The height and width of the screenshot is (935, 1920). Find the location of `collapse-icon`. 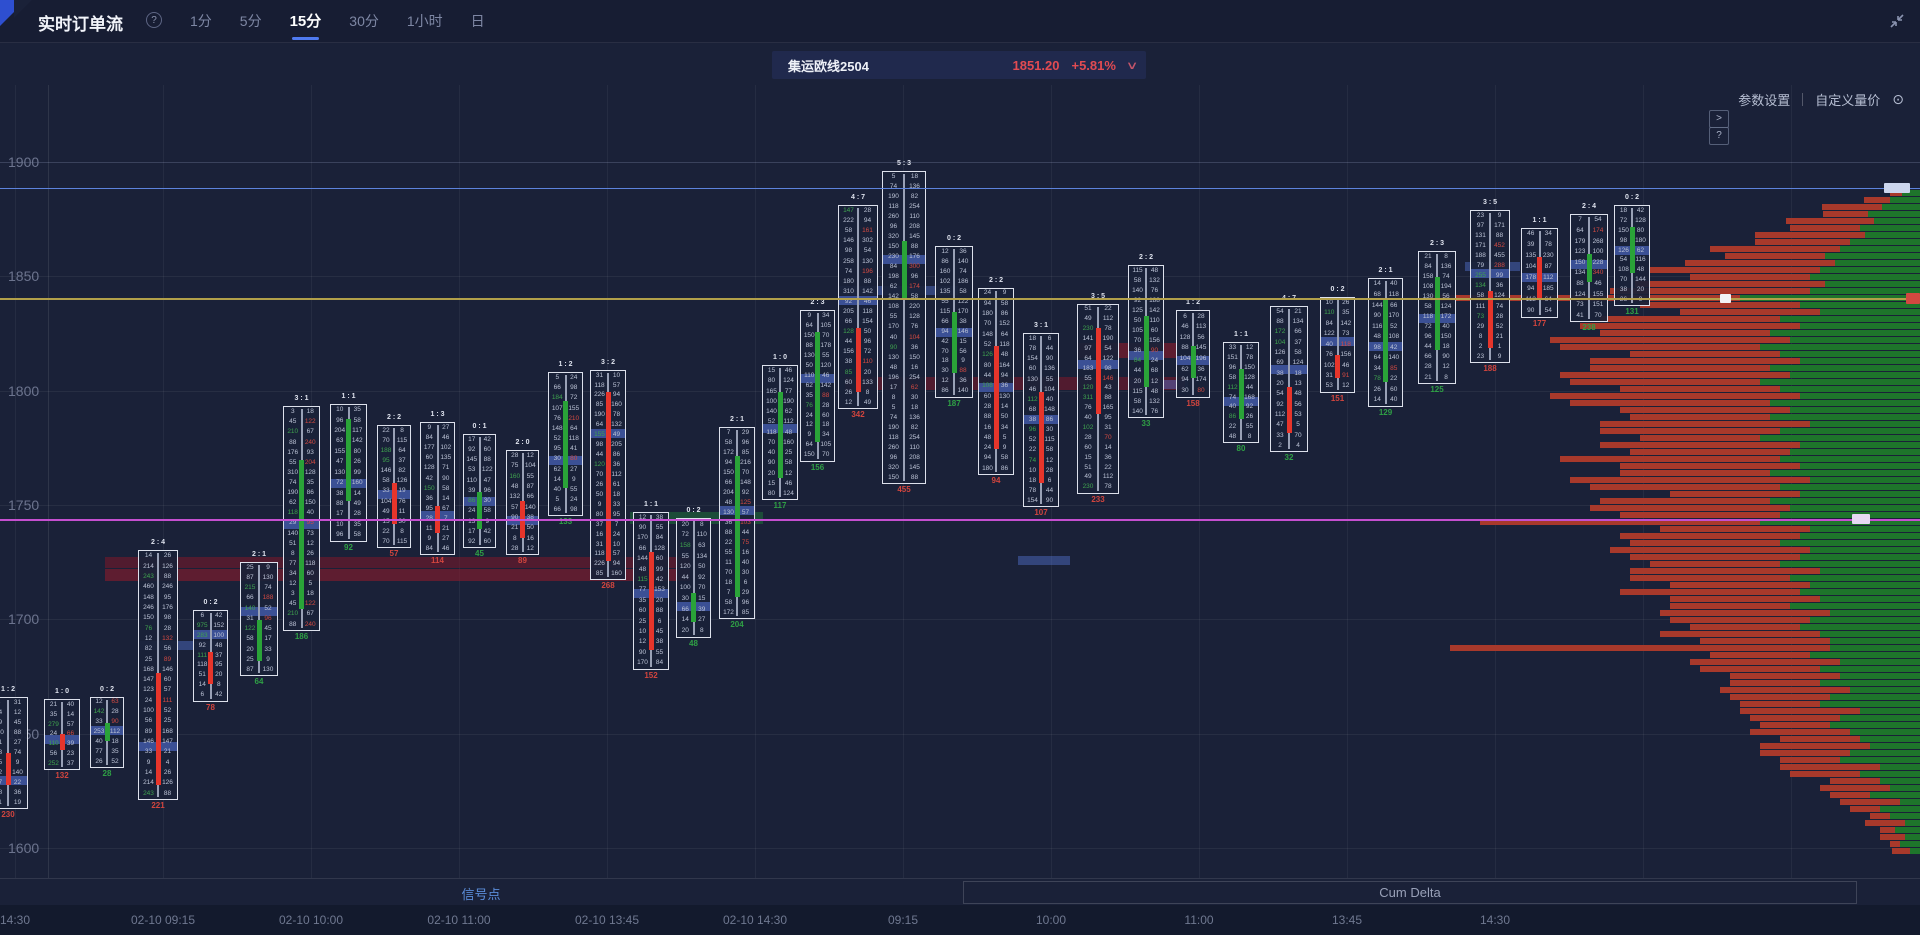

collapse-icon is located at coordinates (1897, 21).